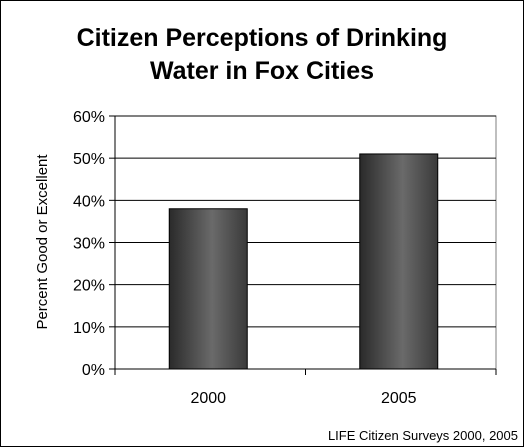 The height and width of the screenshot is (447, 524). What do you see at coordinates (89, 286) in the screenshot?
I see `y-tick-label: 20%` at bounding box center [89, 286].